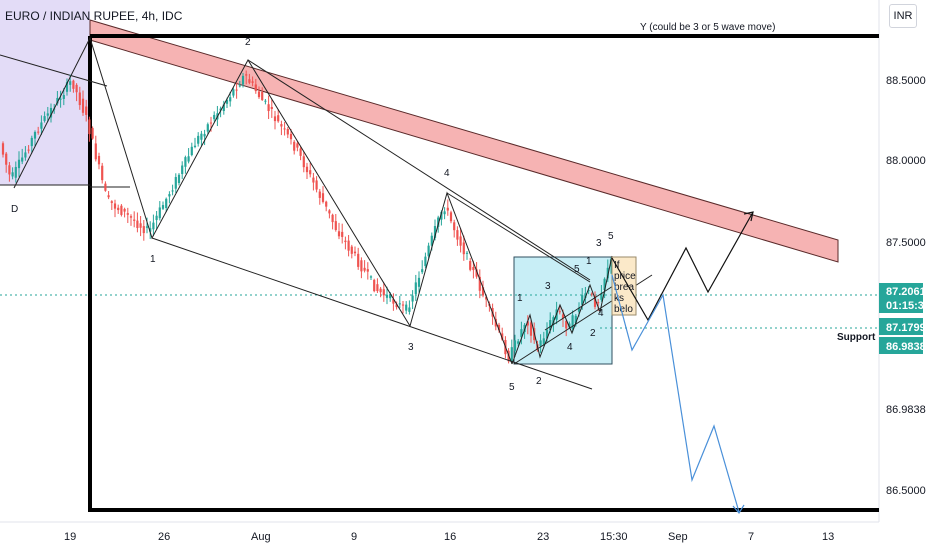 The image size is (932, 550). Describe the element at coordinates (611, 236) in the screenshot. I see `sub-wave-b-5: 5` at that location.